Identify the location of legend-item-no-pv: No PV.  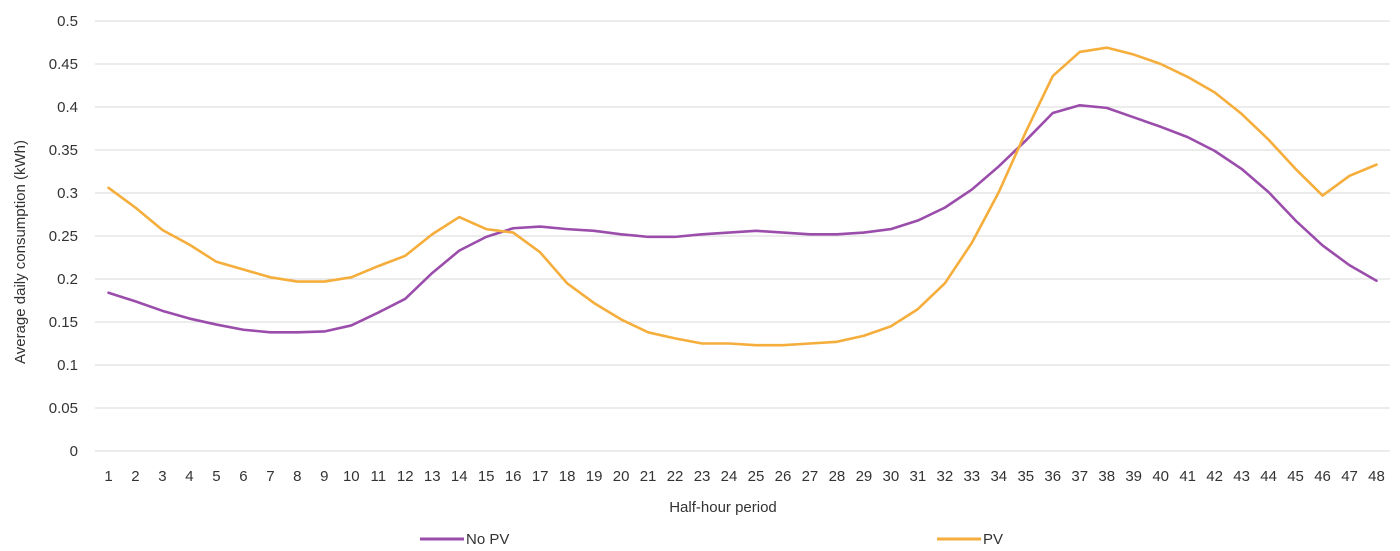
(464, 539).